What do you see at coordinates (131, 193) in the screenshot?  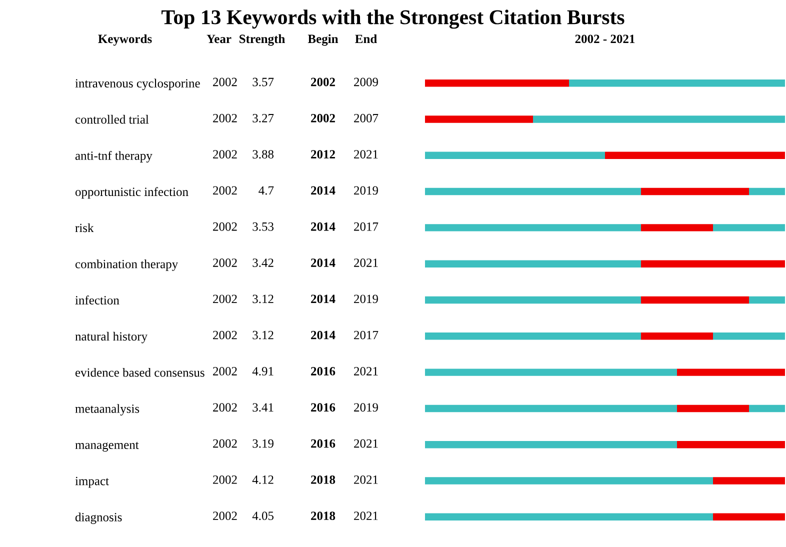 I see `y-tick-label: opportunistic infection` at bounding box center [131, 193].